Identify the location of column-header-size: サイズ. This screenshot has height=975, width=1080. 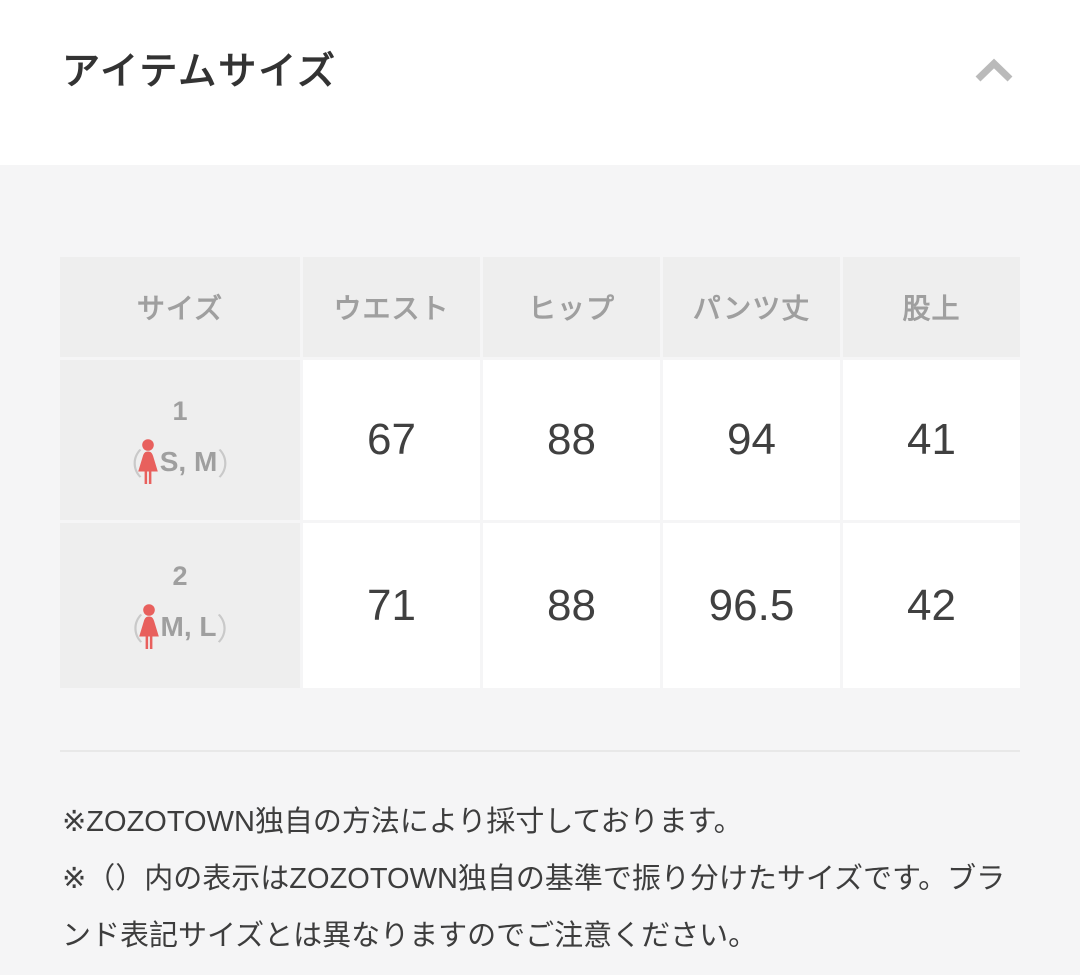
(180, 307).